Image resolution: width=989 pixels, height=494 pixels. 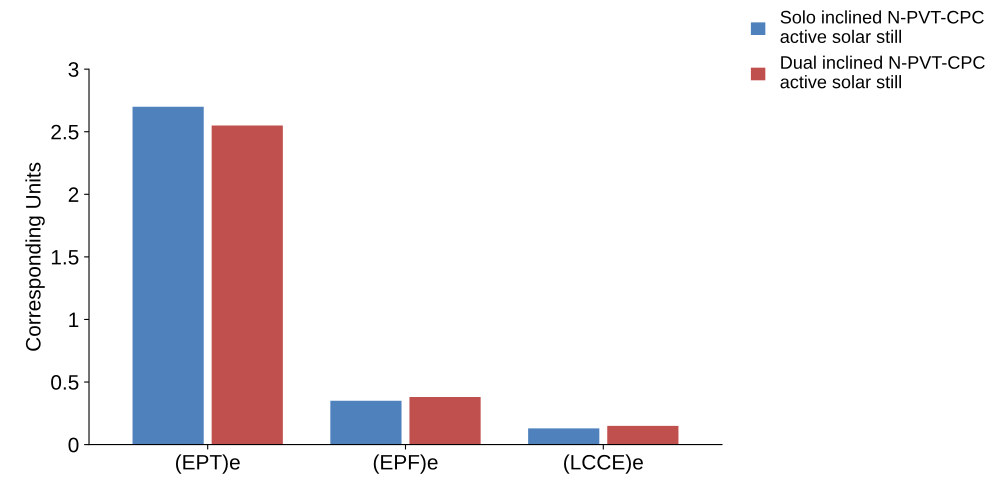 What do you see at coordinates (64, 382) in the screenshot?
I see `y-tick-label: 0.5` at bounding box center [64, 382].